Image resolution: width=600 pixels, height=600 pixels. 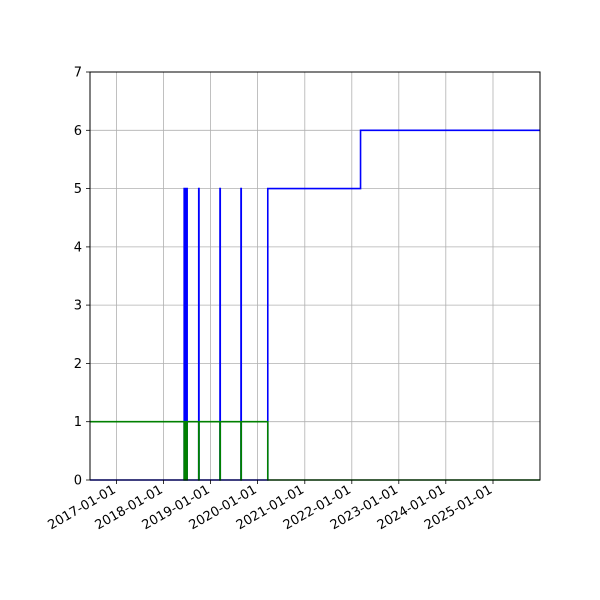 What do you see at coordinates (78, 73) in the screenshot?
I see `y-tick-label: 7` at bounding box center [78, 73].